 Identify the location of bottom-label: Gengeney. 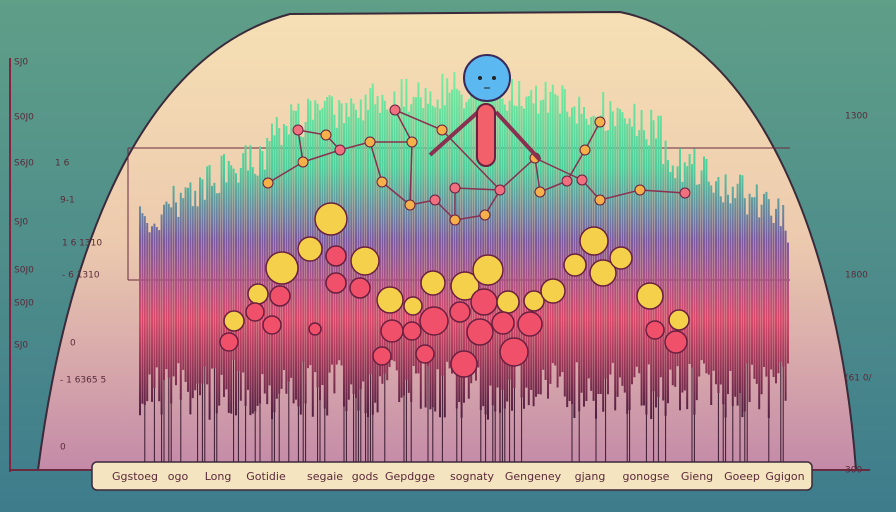
(533, 476).